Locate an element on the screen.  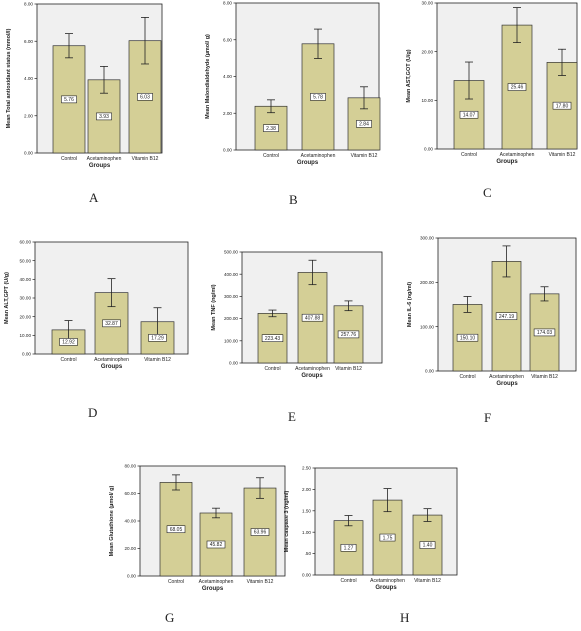
y-tick-label: 60.00 is located at coordinates (26, 242).